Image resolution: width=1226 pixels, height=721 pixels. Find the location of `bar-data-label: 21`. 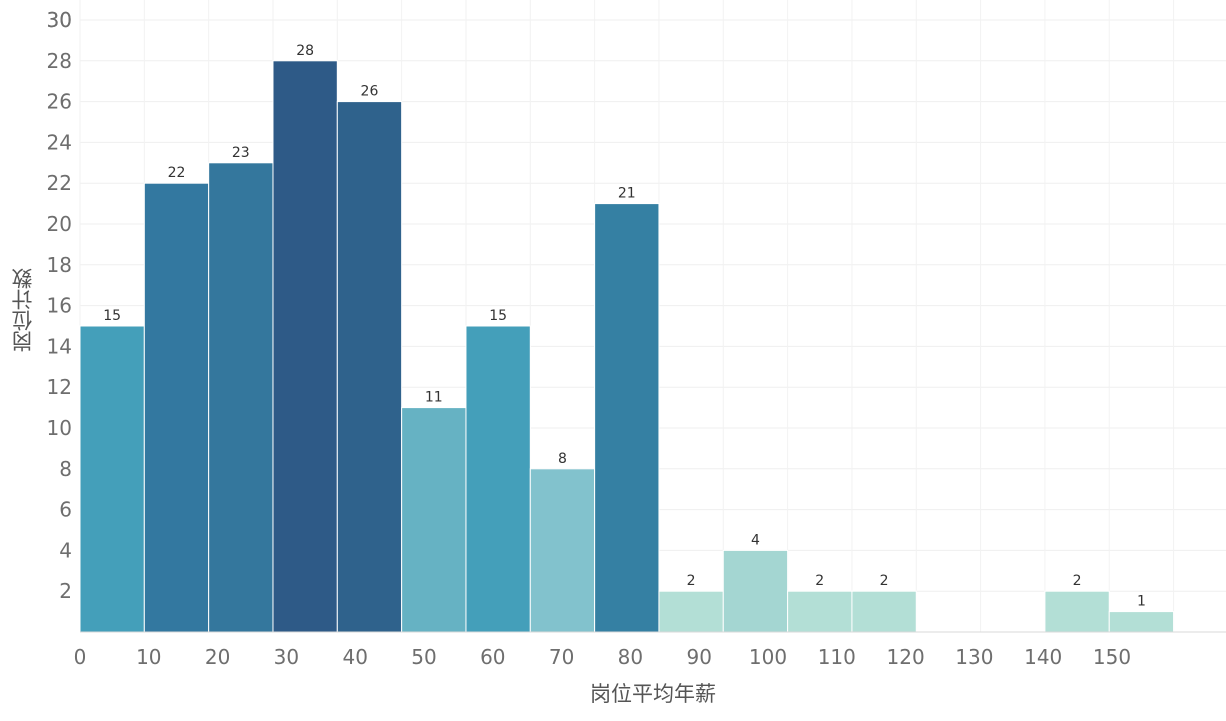

bar-data-label: 21 is located at coordinates (627, 194).